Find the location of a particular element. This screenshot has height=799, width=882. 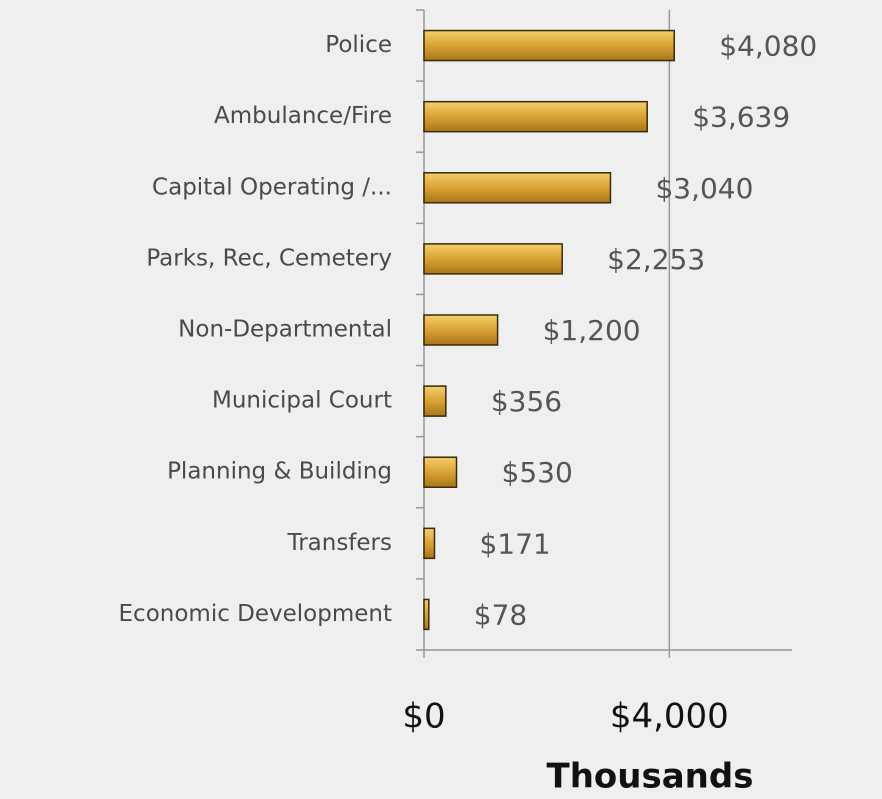

x-axis-title: Thousands is located at coordinates (650, 777).